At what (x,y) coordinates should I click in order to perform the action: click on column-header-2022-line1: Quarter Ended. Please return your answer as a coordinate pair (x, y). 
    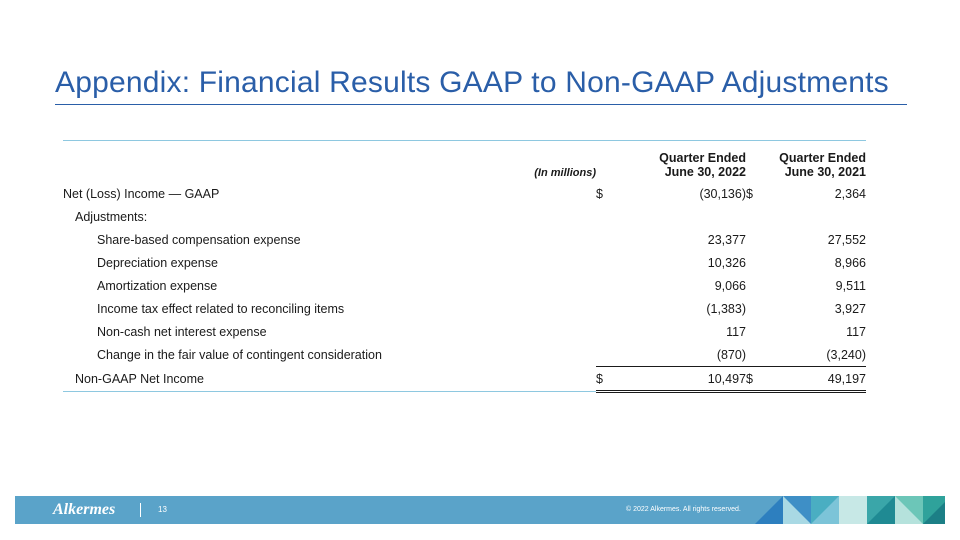
    Looking at the image, I should click on (702, 158).